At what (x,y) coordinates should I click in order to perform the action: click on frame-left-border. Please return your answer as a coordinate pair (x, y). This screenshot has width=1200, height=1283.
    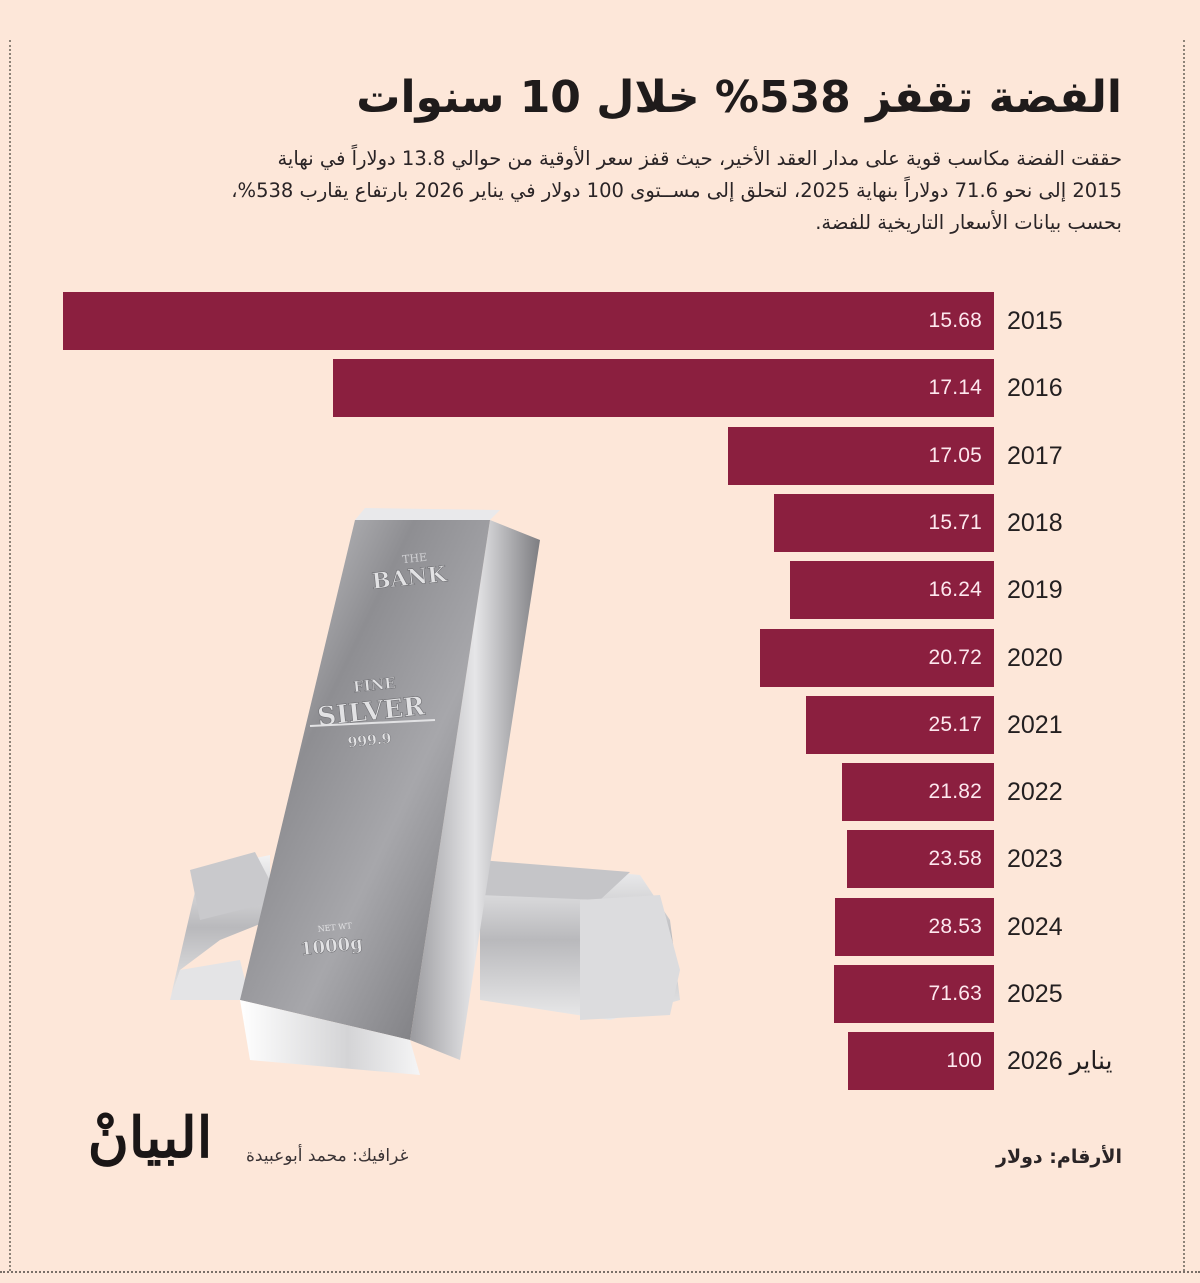
    Looking at the image, I should click on (10, 655).